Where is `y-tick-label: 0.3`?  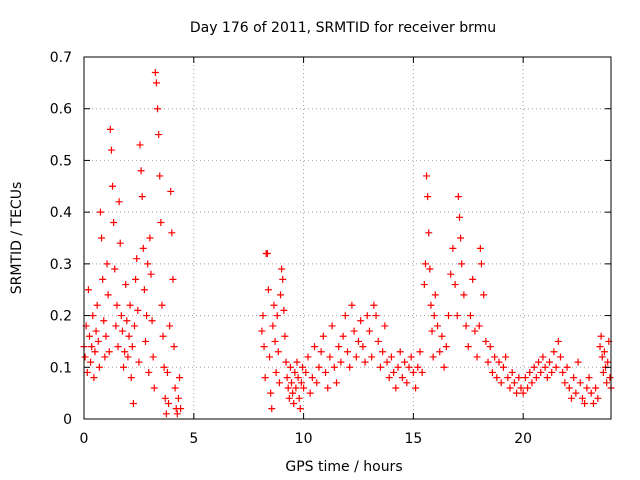
y-tick-label: 0.3 is located at coordinates (61, 265).